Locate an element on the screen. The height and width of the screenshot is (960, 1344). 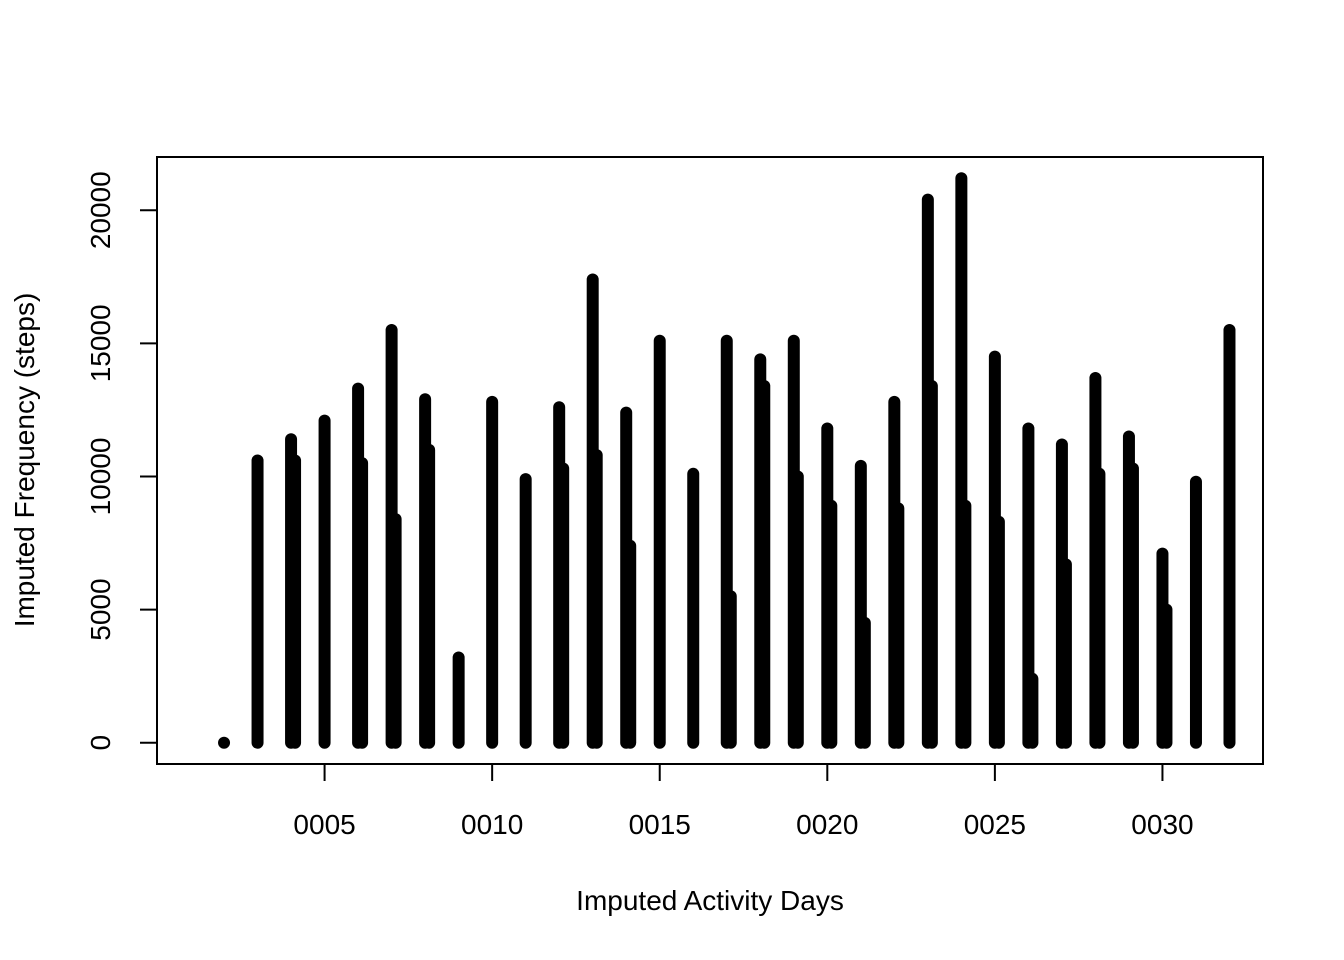
x-axis-label: Imputed Activity Days is located at coordinates (710, 900).